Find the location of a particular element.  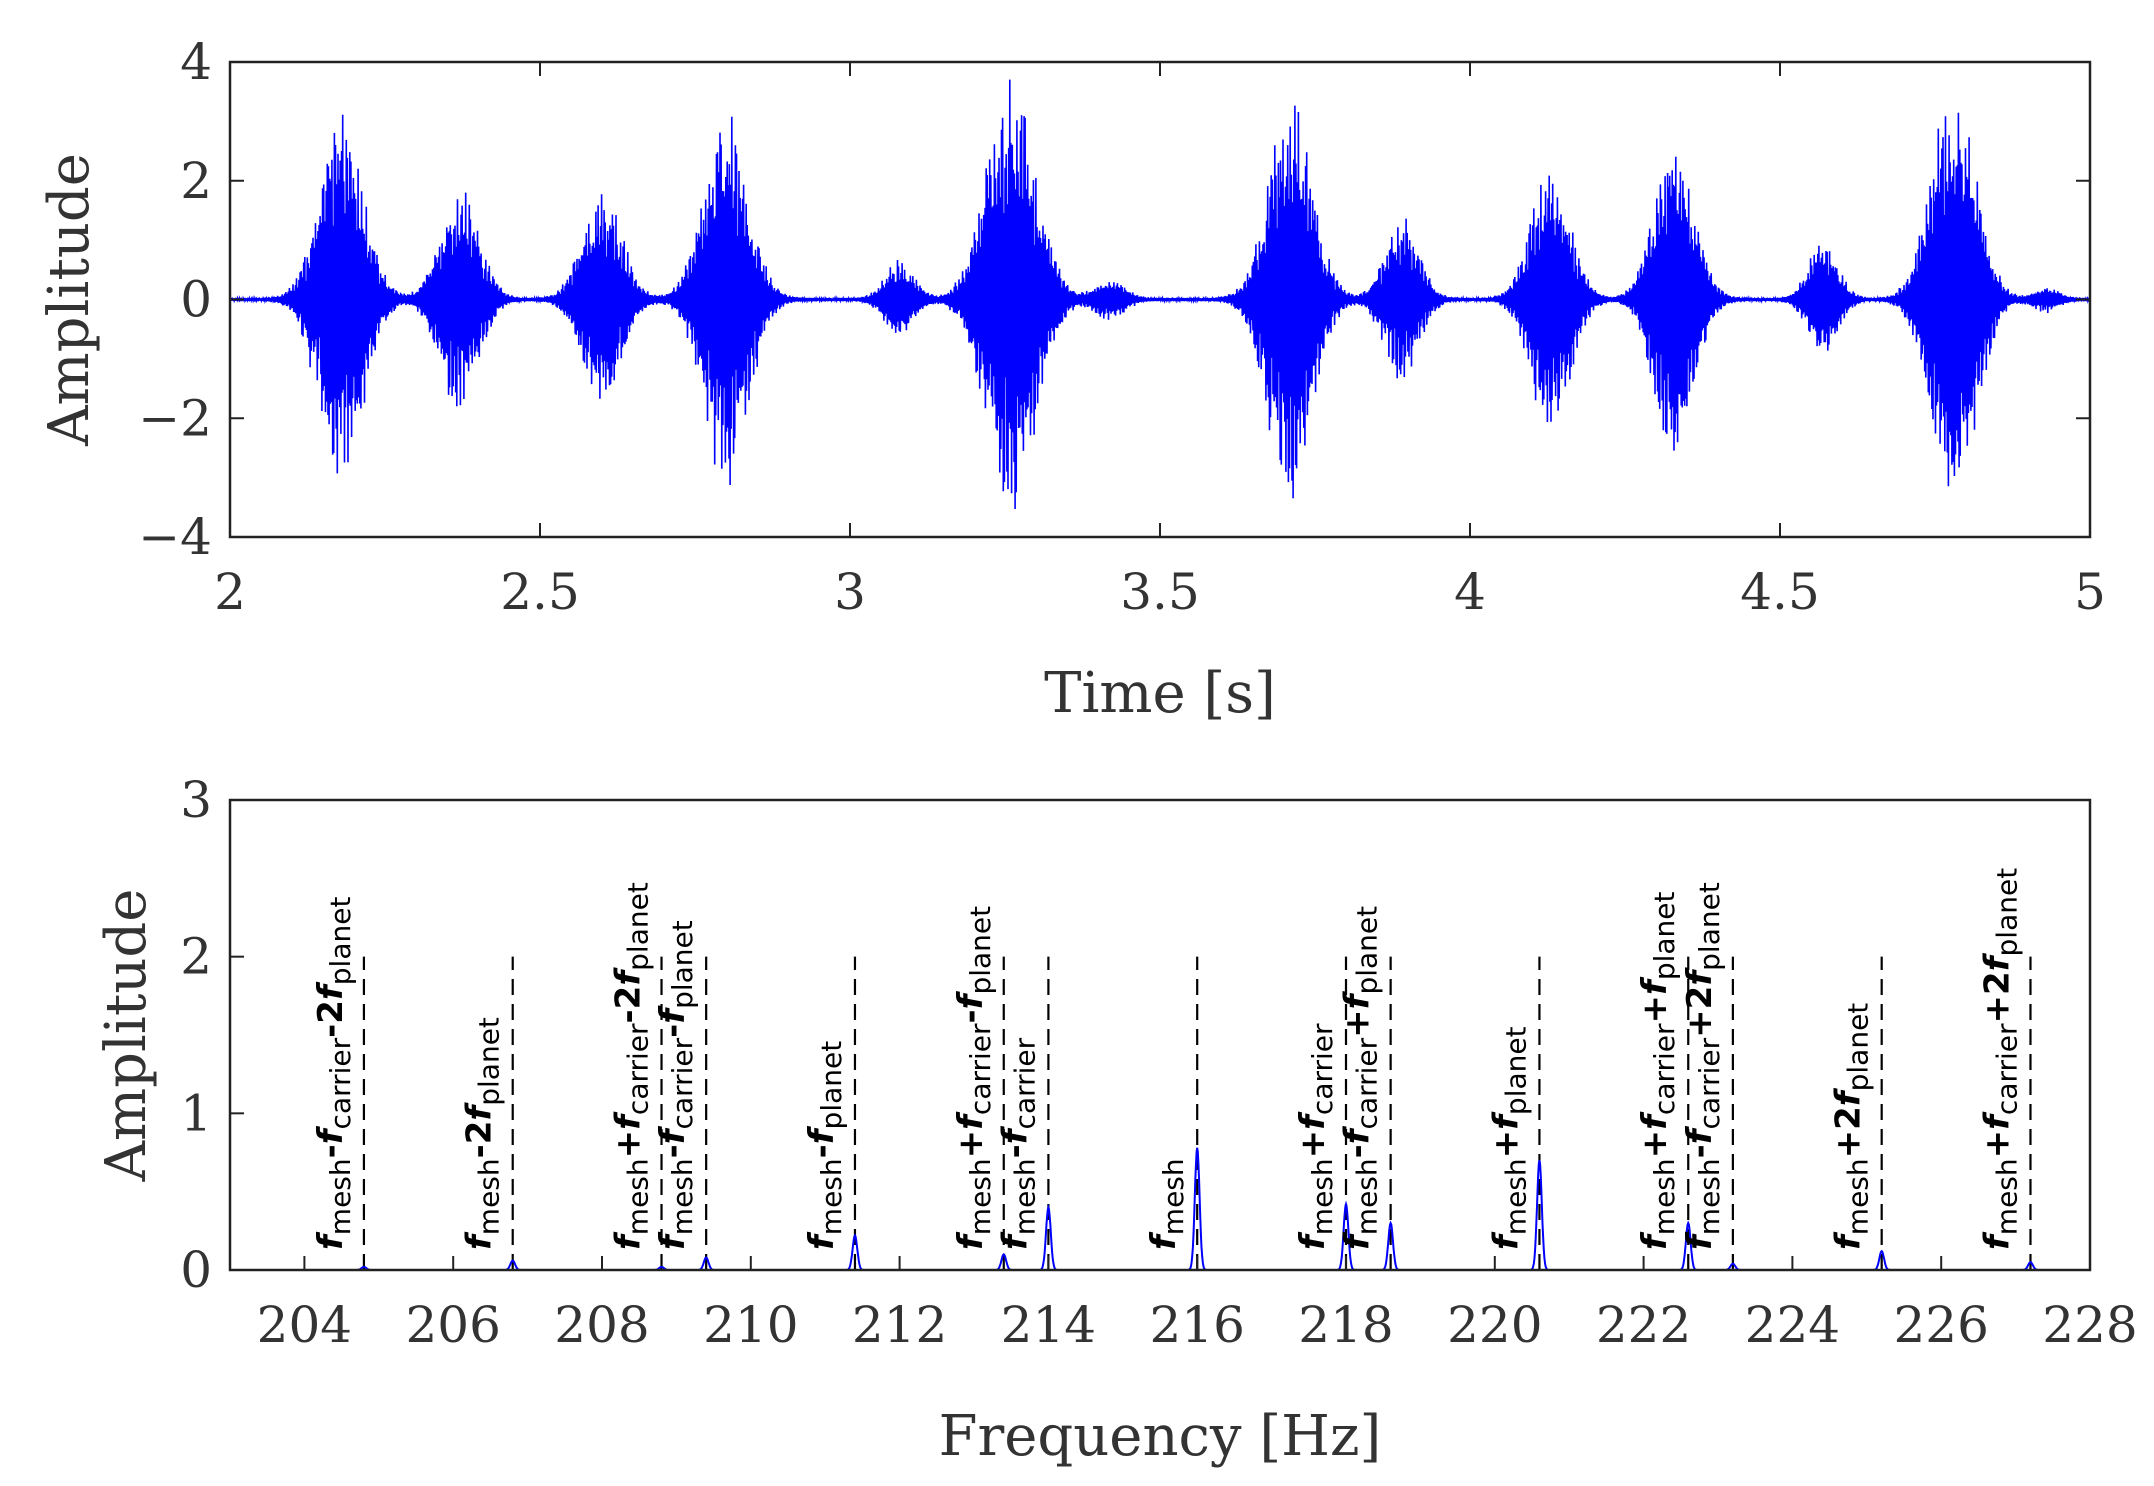

x-tick-label: 4 is located at coordinates (1470, 592).